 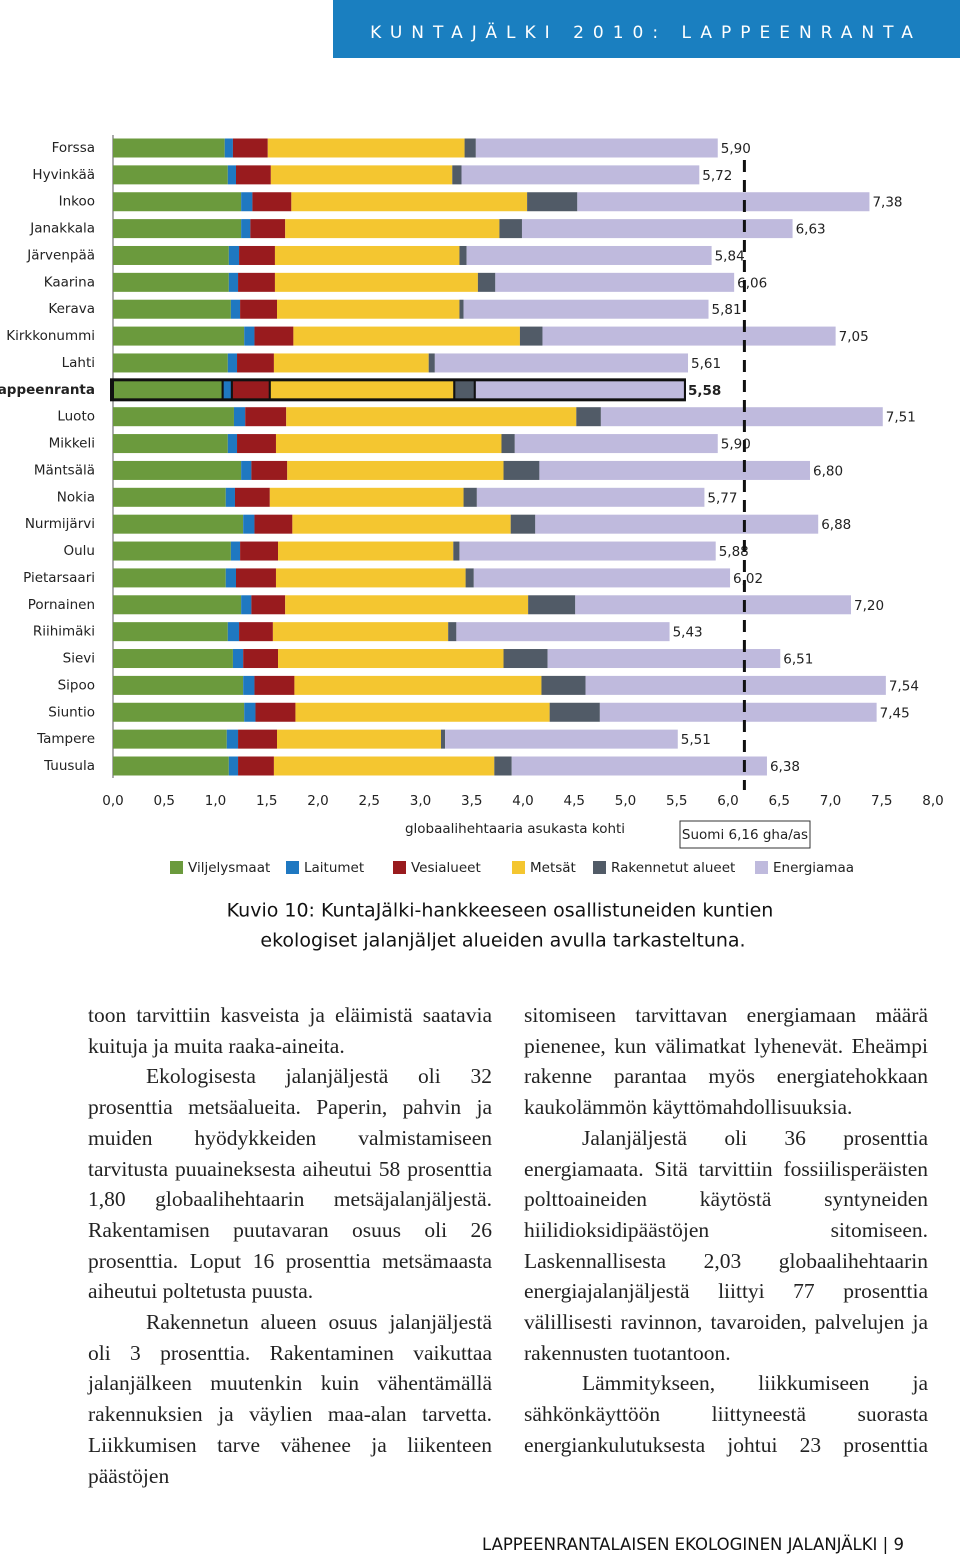 What do you see at coordinates (112, 801) in the screenshot?
I see `x-tick-label: 0,0` at bounding box center [112, 801].